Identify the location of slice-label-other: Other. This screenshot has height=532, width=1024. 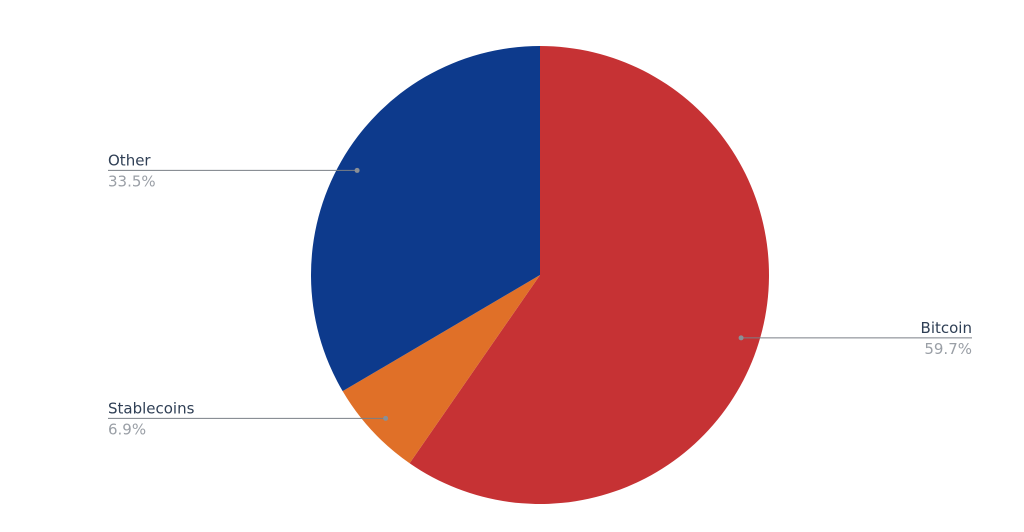
(129, 160).